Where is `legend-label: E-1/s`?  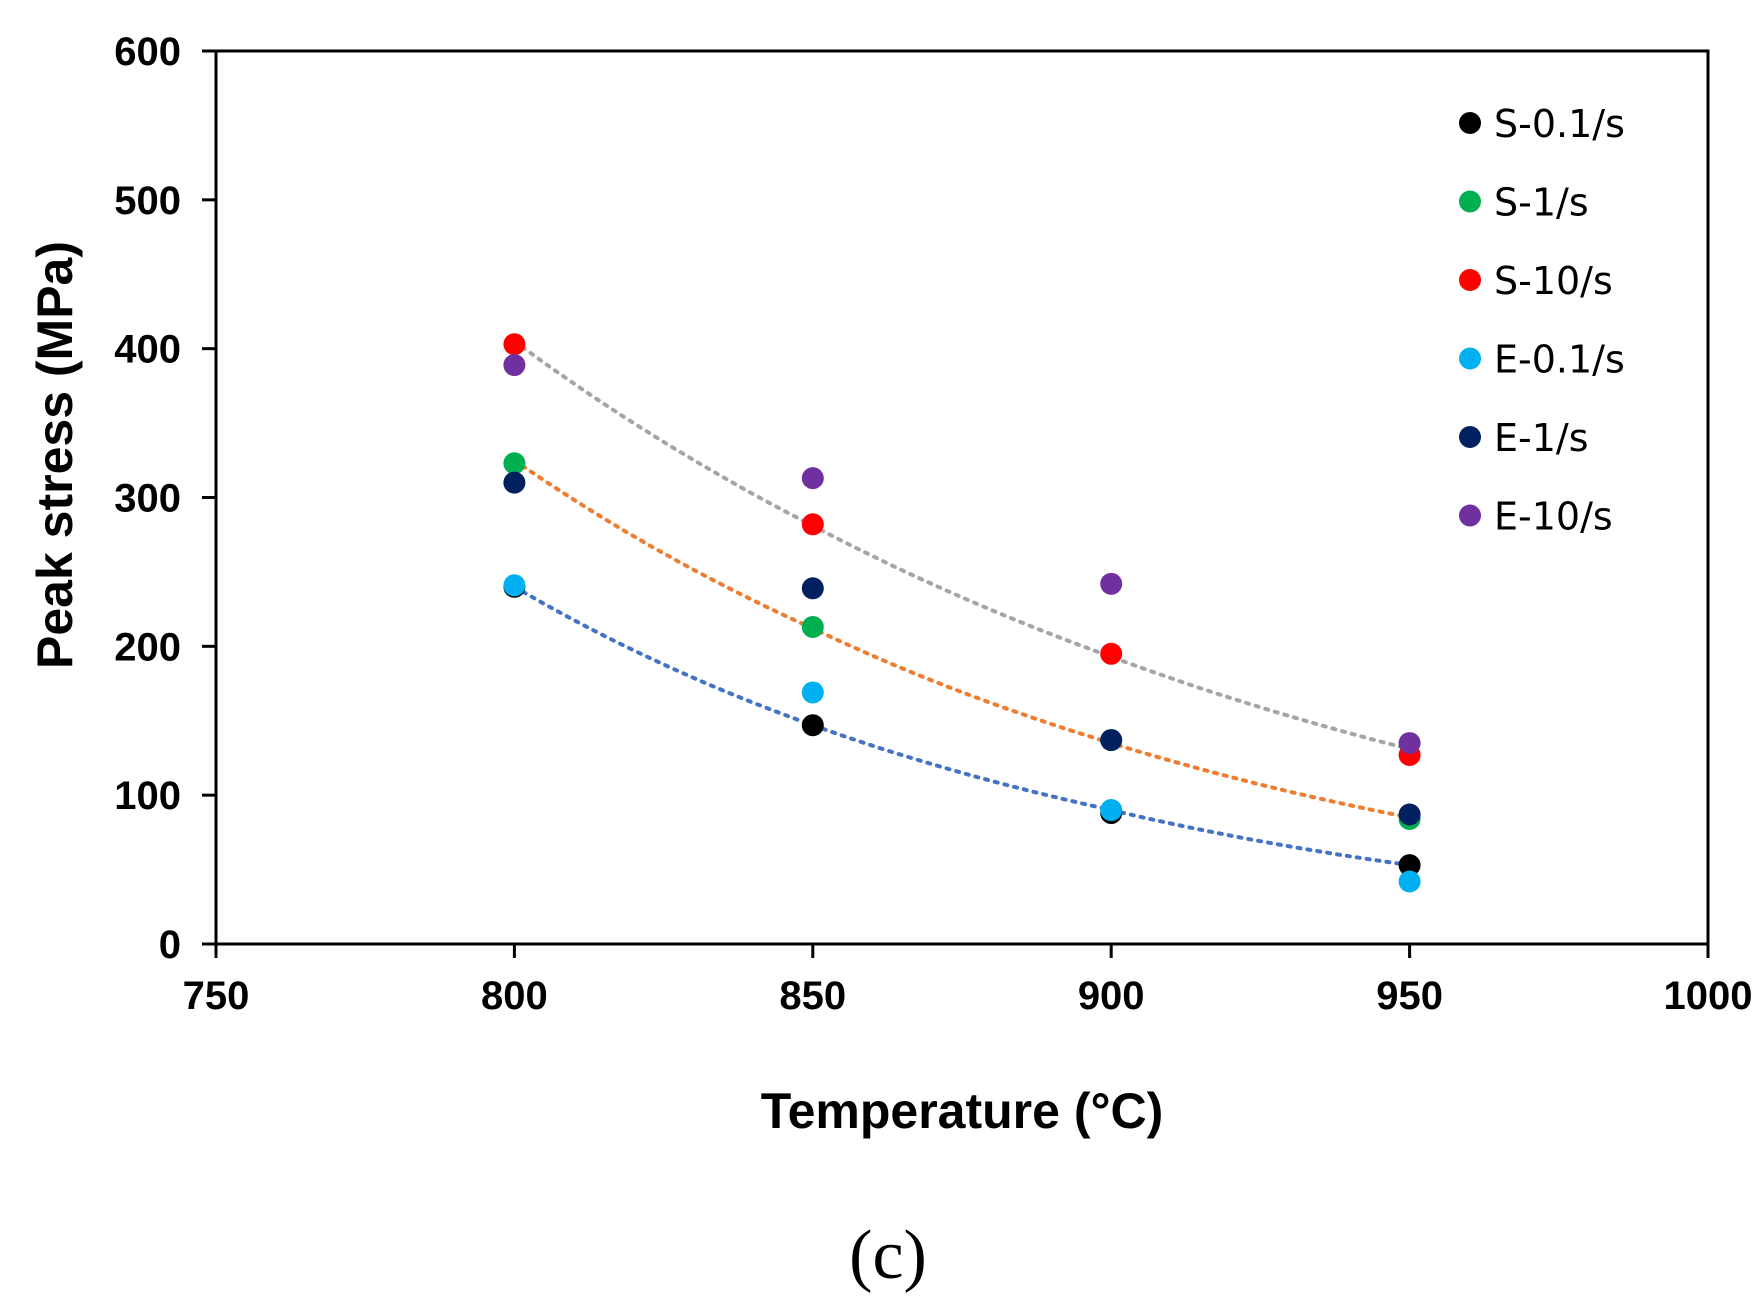
legend-label: E-1/s is located at coordinates (1541, 438).